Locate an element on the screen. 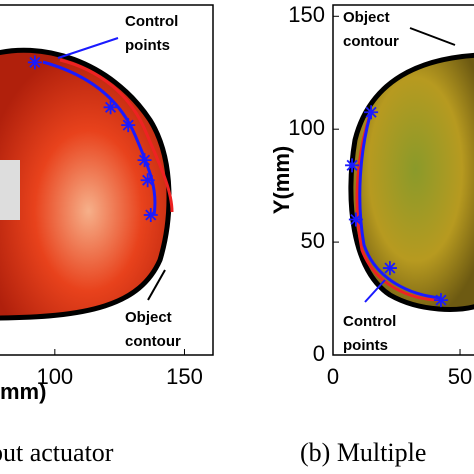  caption: put actuator is located at coordinates (57, 452).